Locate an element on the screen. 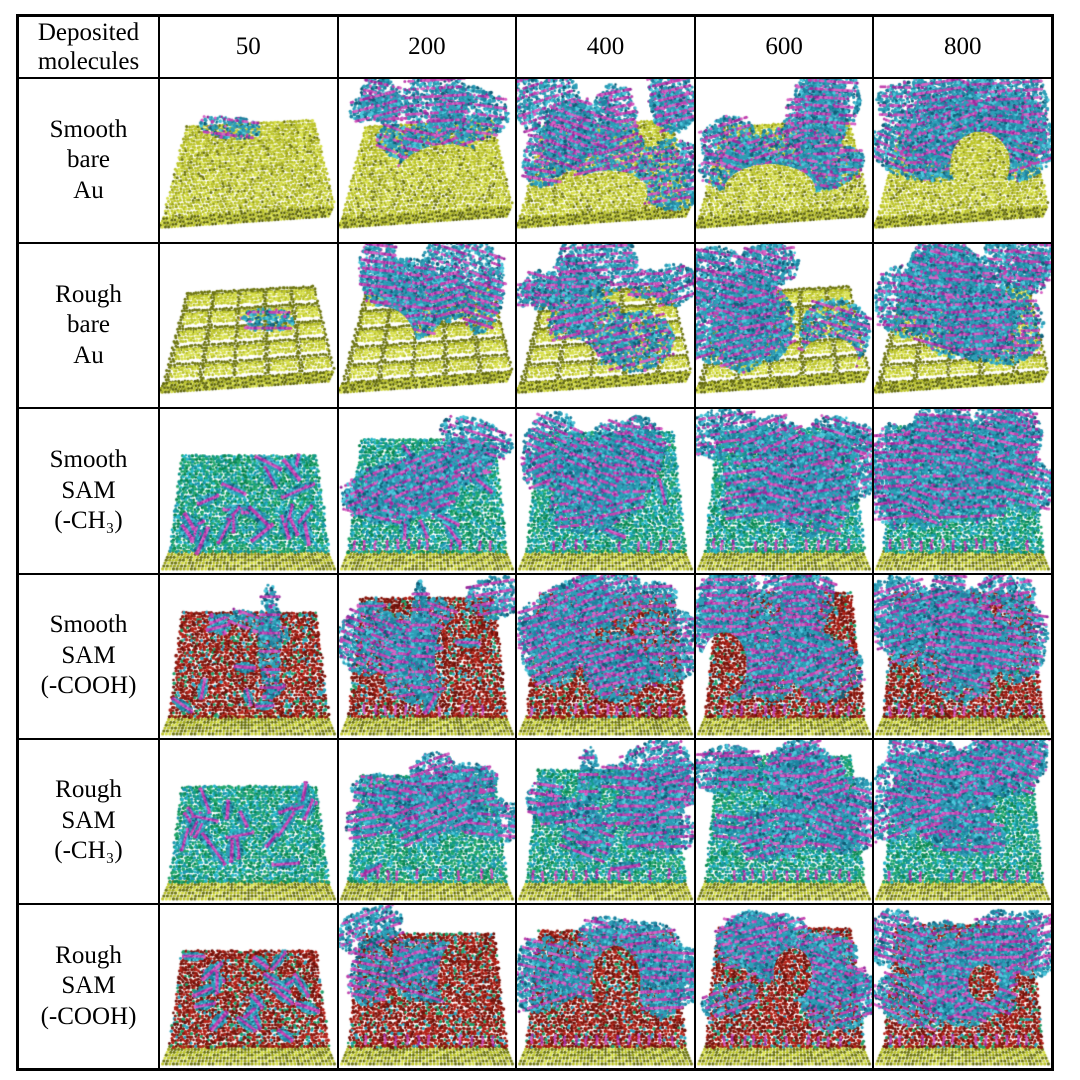 This screenshot has width=1080, height=1080. row-label-rough-sam-ch3: Rough SAM (-CH₃) is located at coordinates (88, 821).